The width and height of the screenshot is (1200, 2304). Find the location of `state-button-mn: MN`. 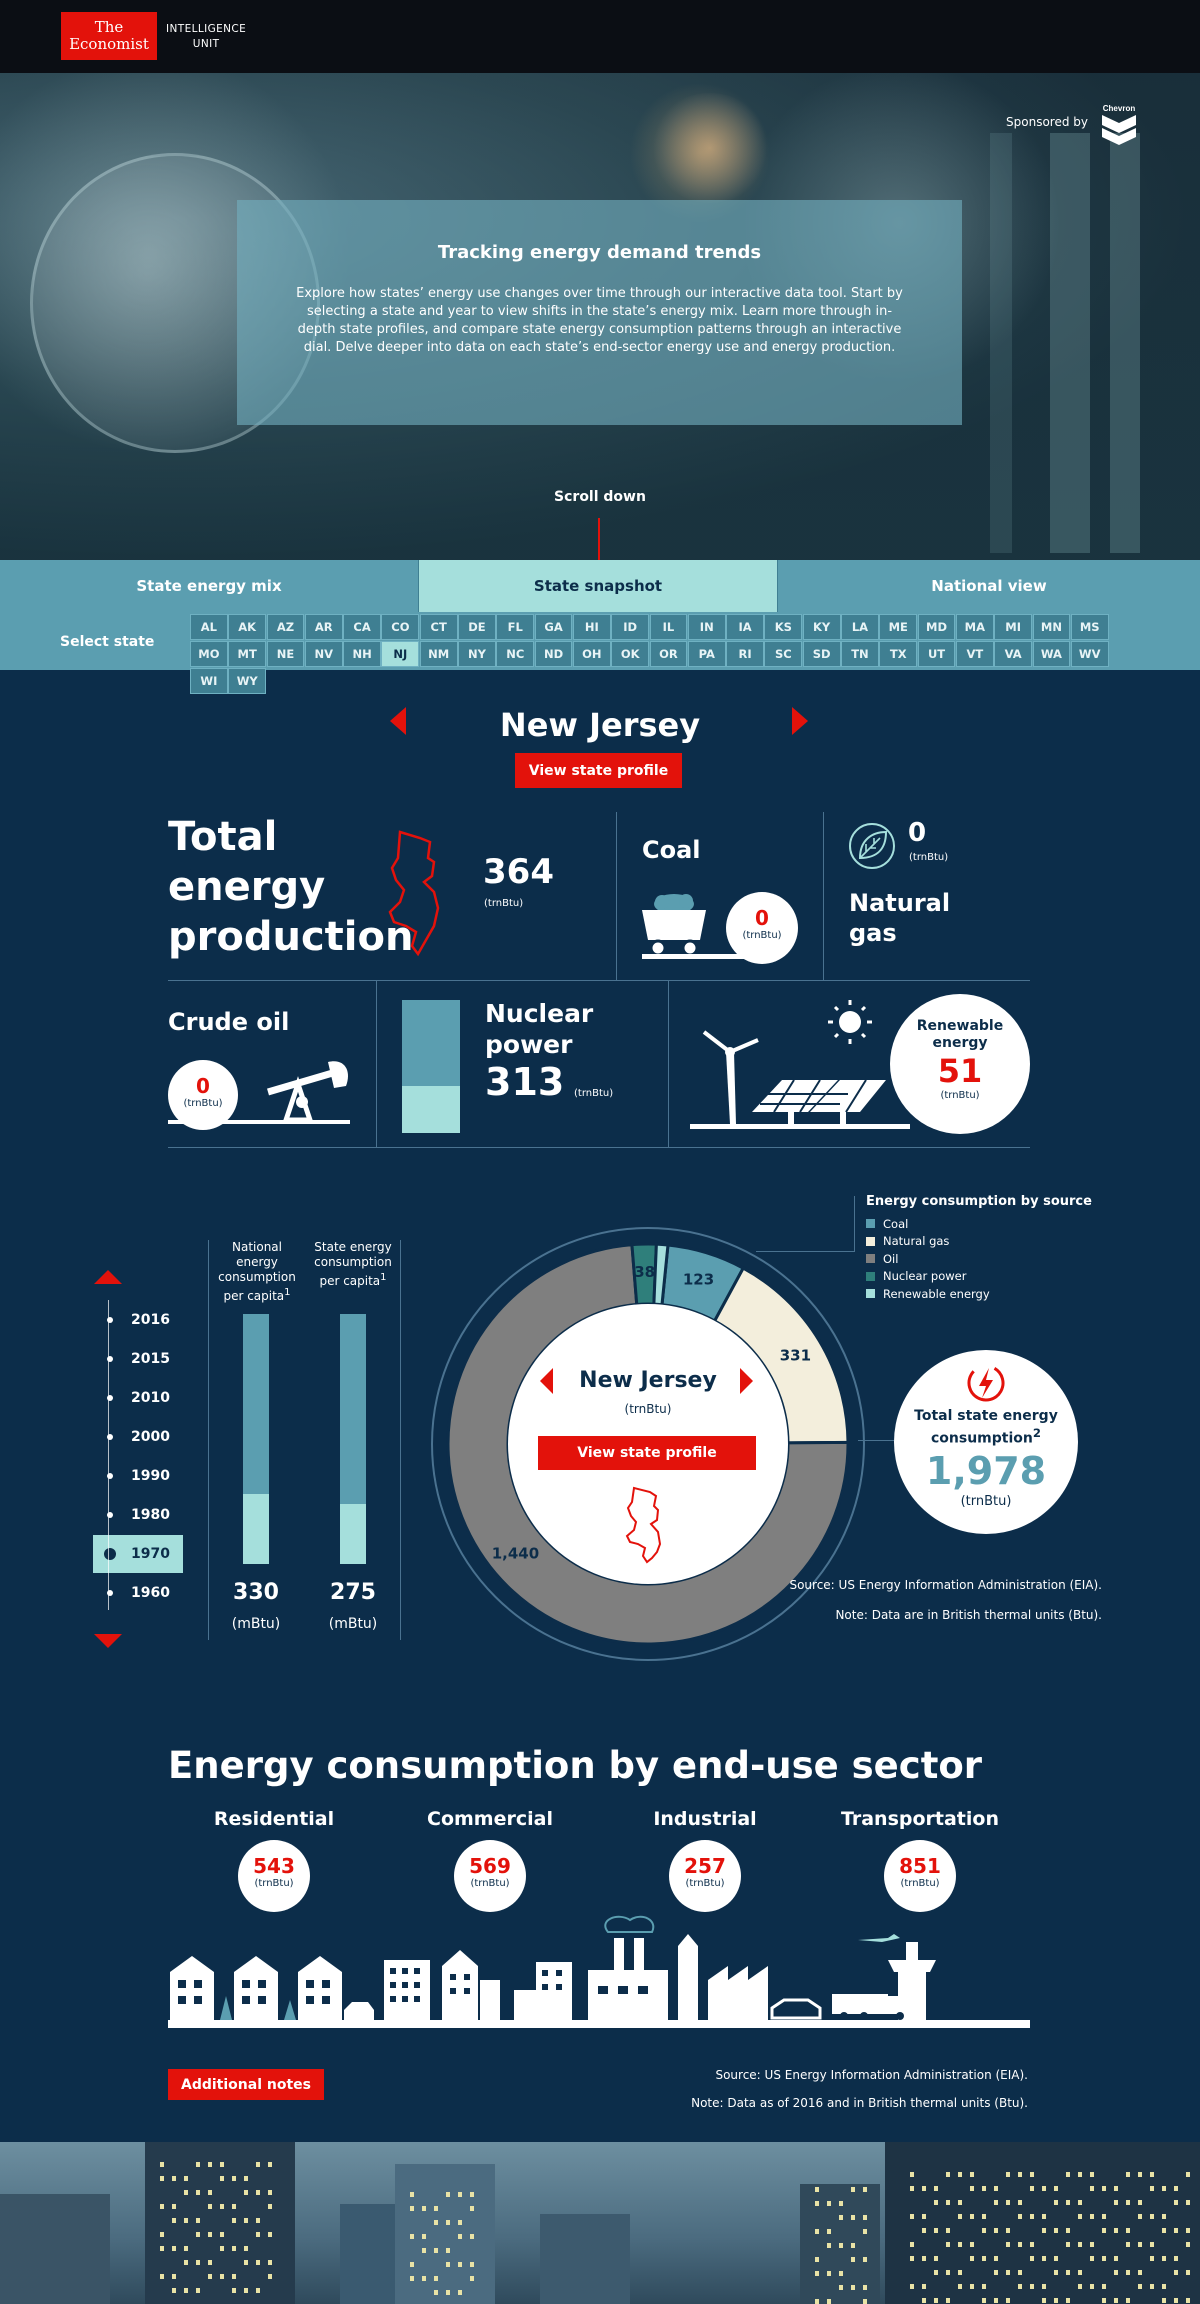

state-button-mn: MN is located at coordinates (1051, 627).